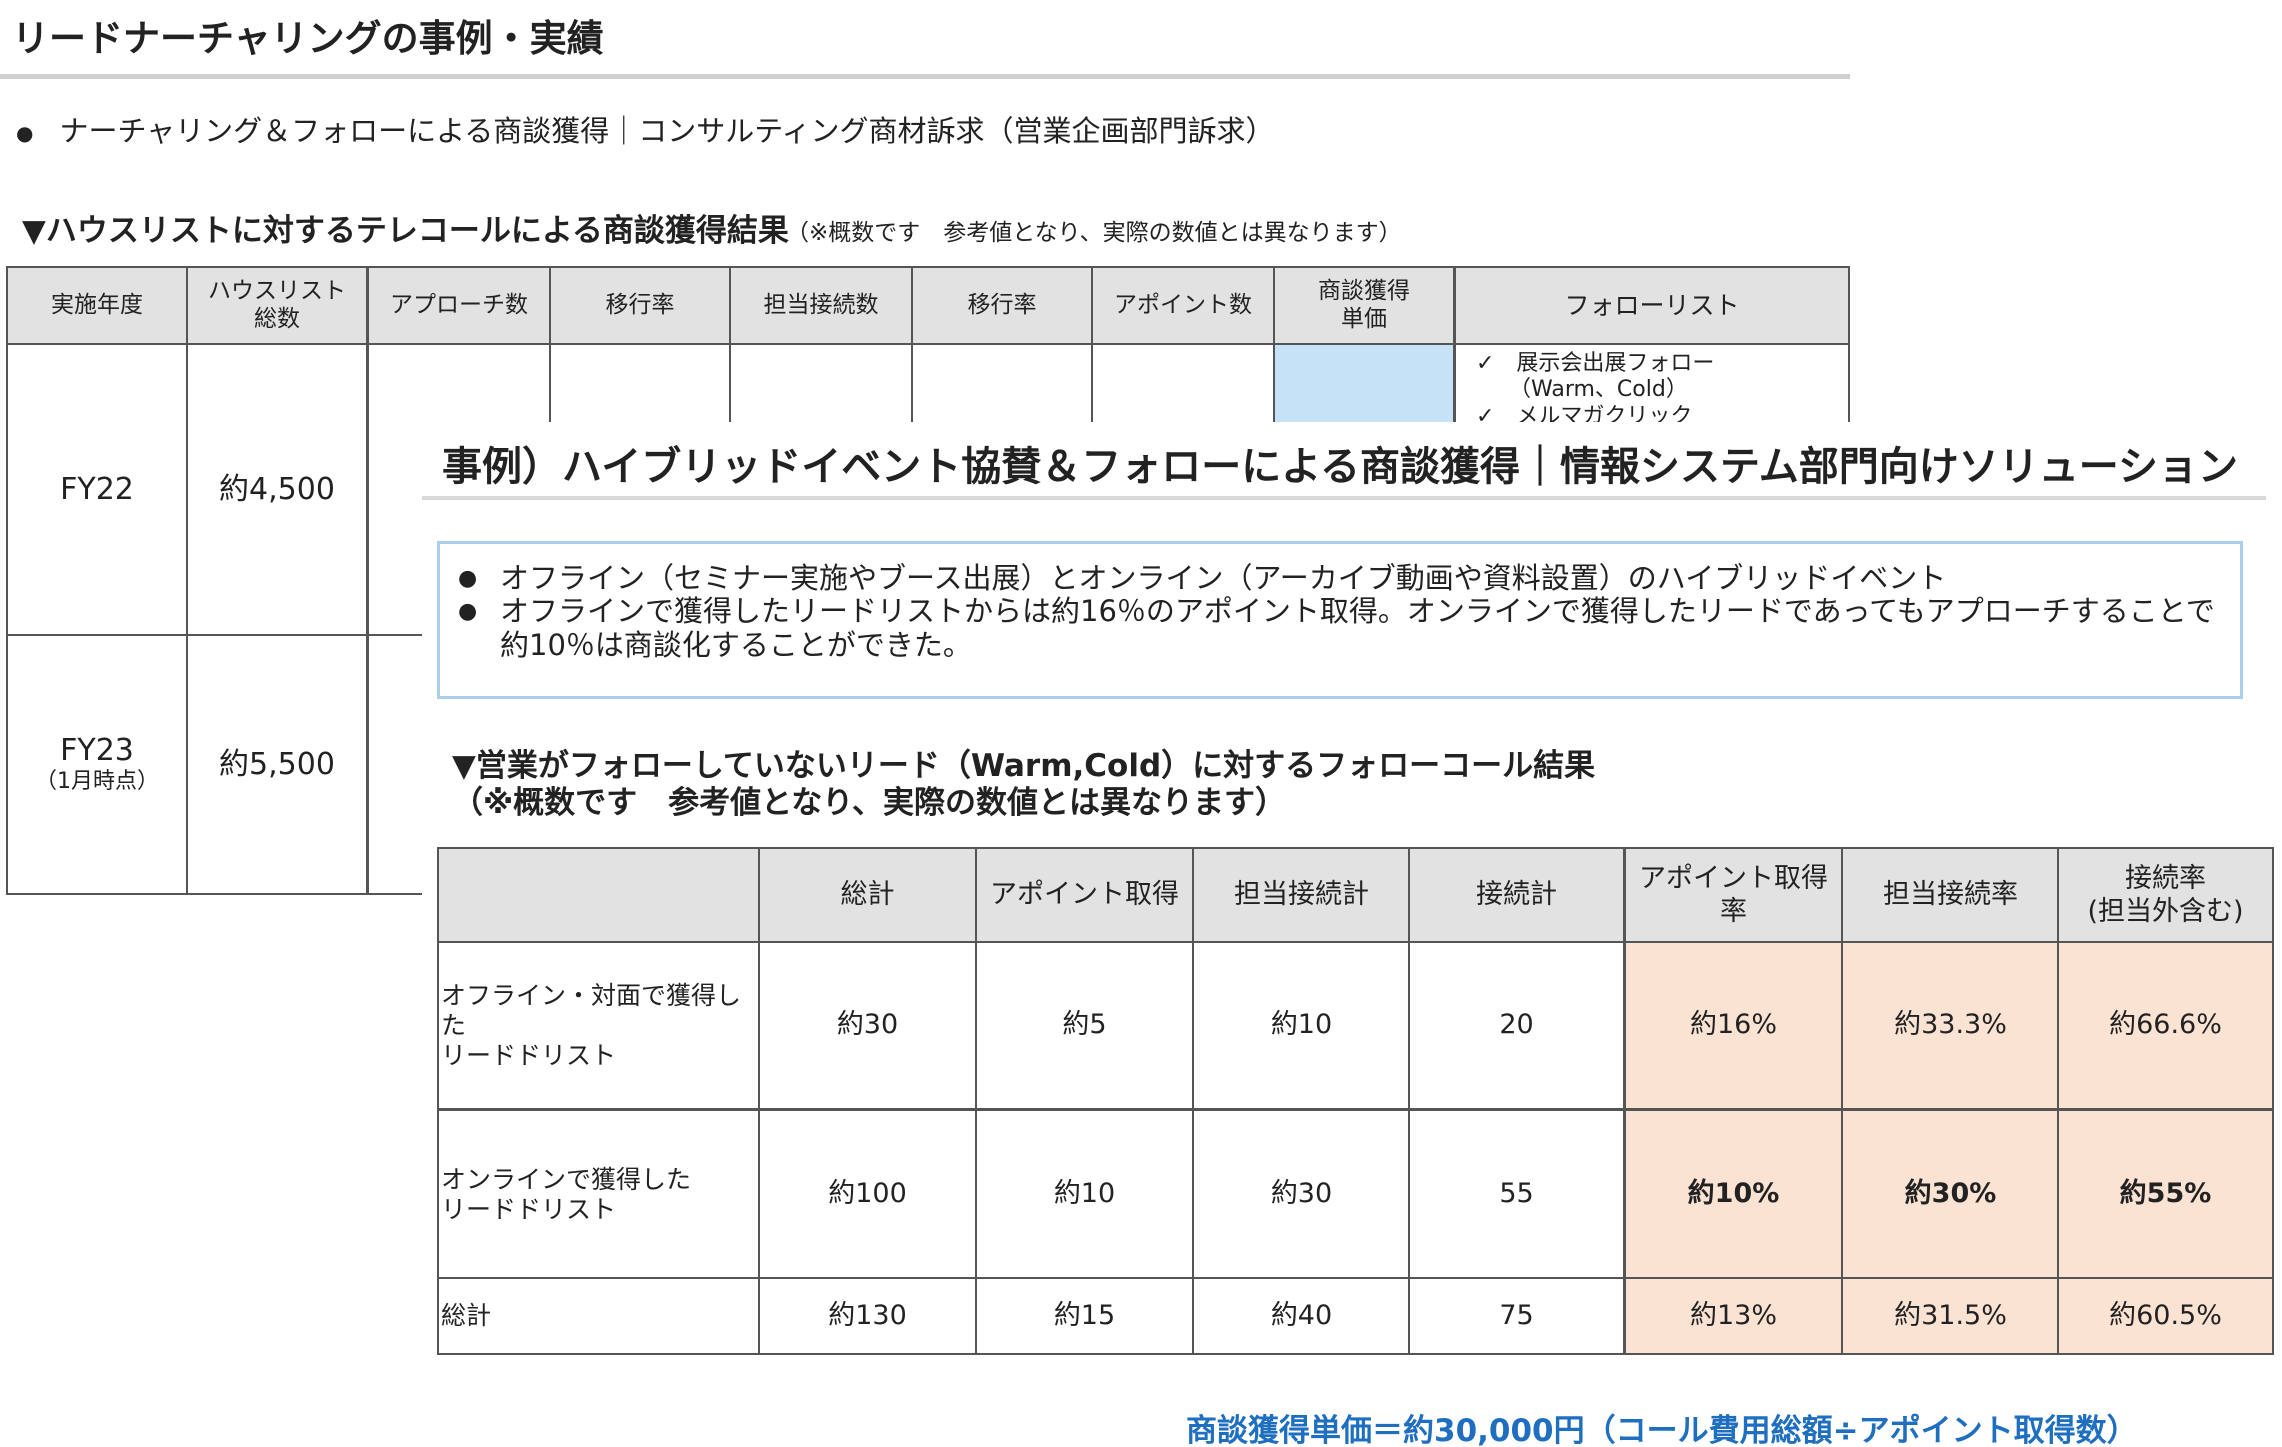  What do you see at coordinates (2165, 1316) in the screenshot?
I see `data-cell: 約60.5%` at bounding box center [2165, 1316].